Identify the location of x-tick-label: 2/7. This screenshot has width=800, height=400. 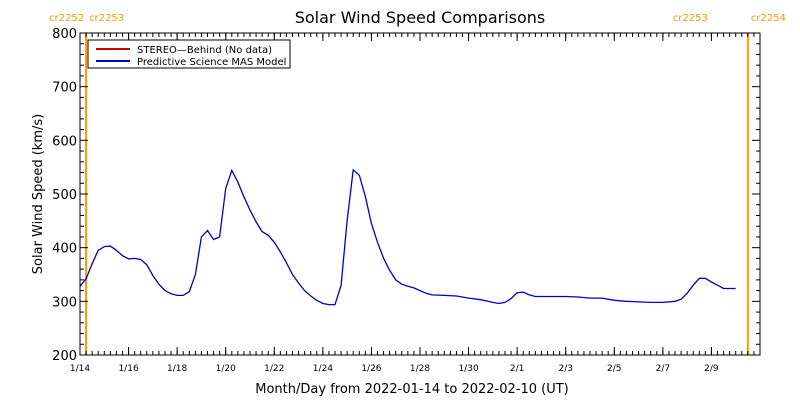
(663, 369).